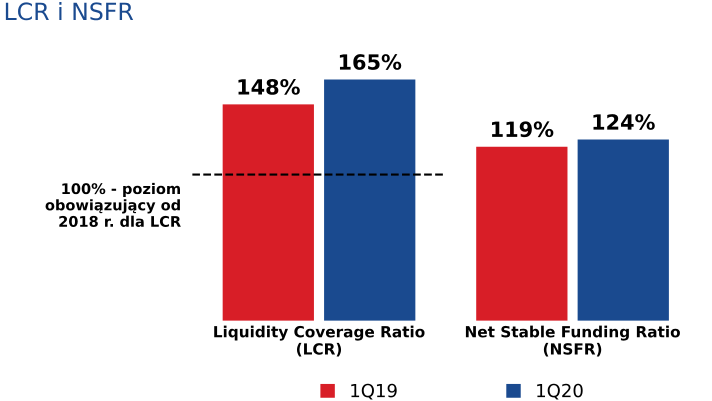  What do you see at coordinates (374, 392) in the screenshot?
I see `legend-label: 1Q19` at bounding box center [374, 392].